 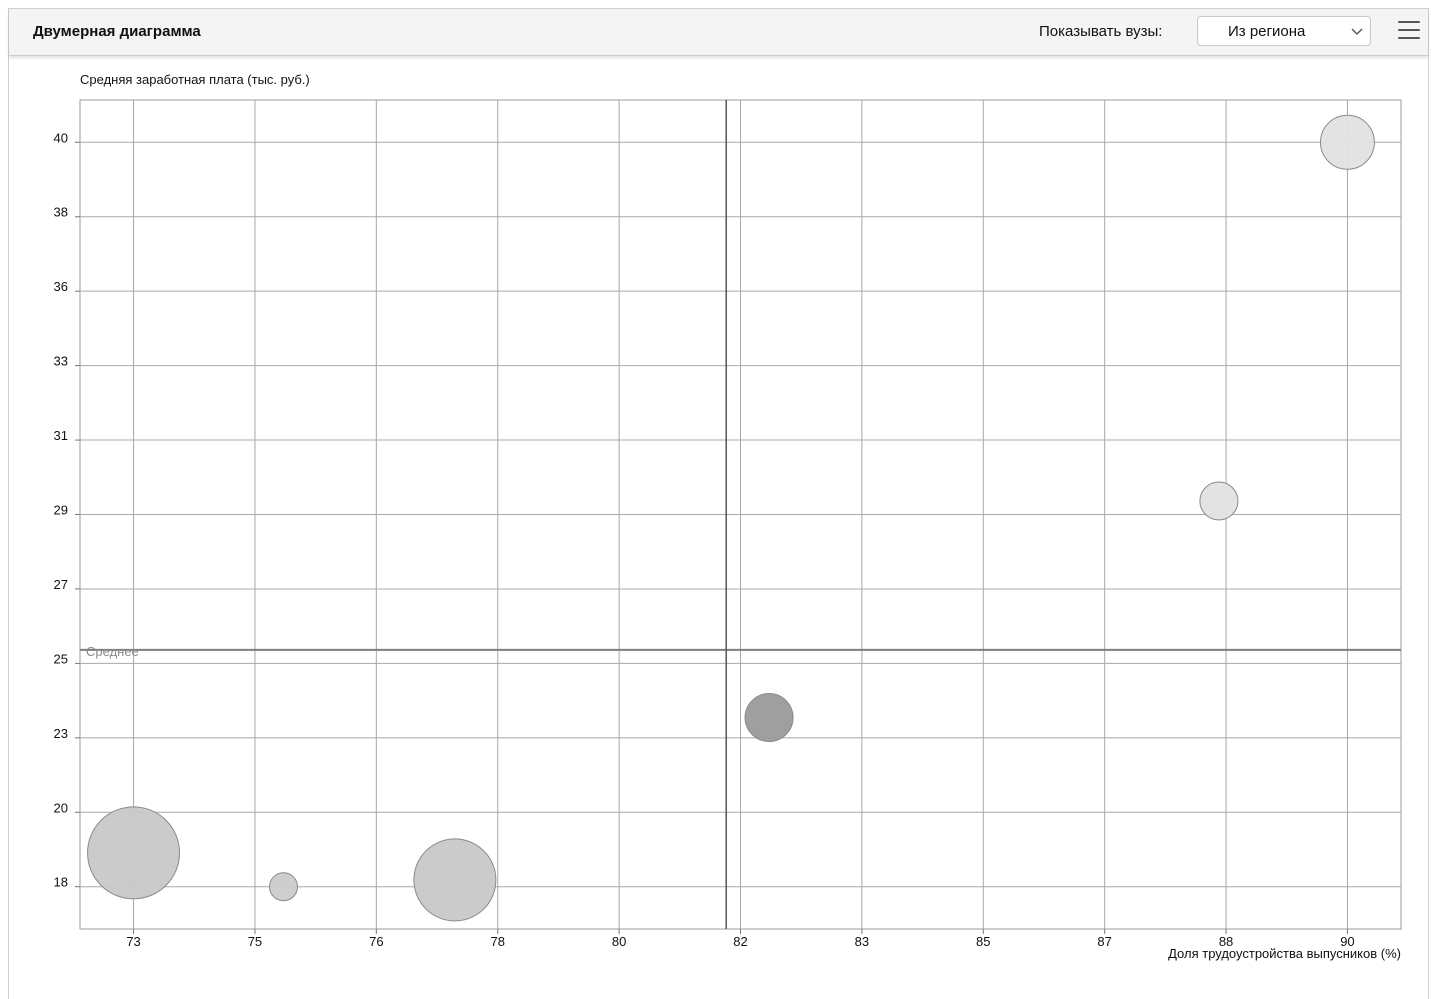 I want to click on x-tick-label: 85, so click(x=983, y=941).